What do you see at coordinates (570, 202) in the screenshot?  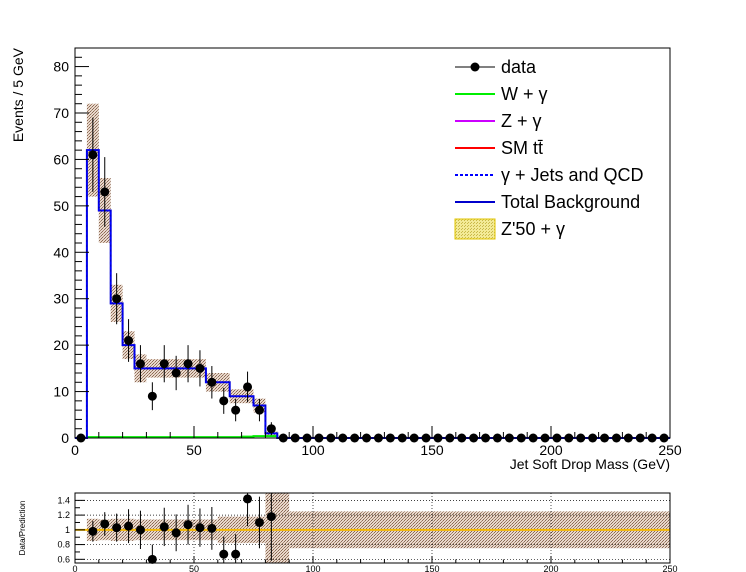 I see `legend-label: Total Background` at bounding box center [570, 202].